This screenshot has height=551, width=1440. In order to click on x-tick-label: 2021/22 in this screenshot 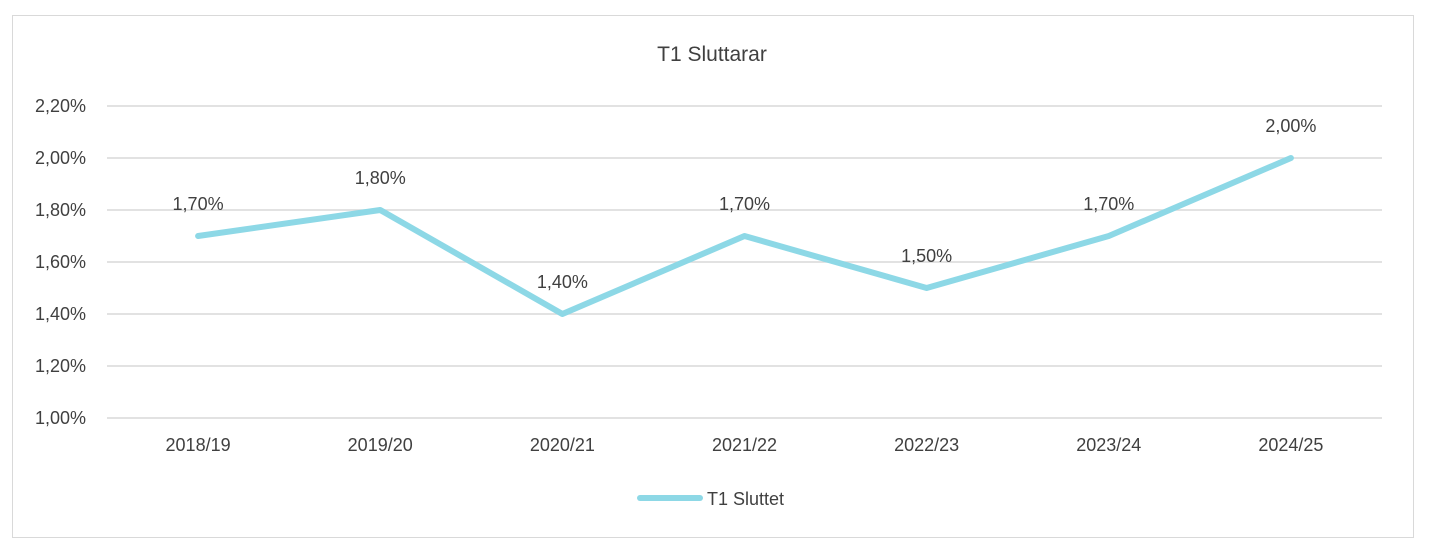, I will do `click(744, 445)`.